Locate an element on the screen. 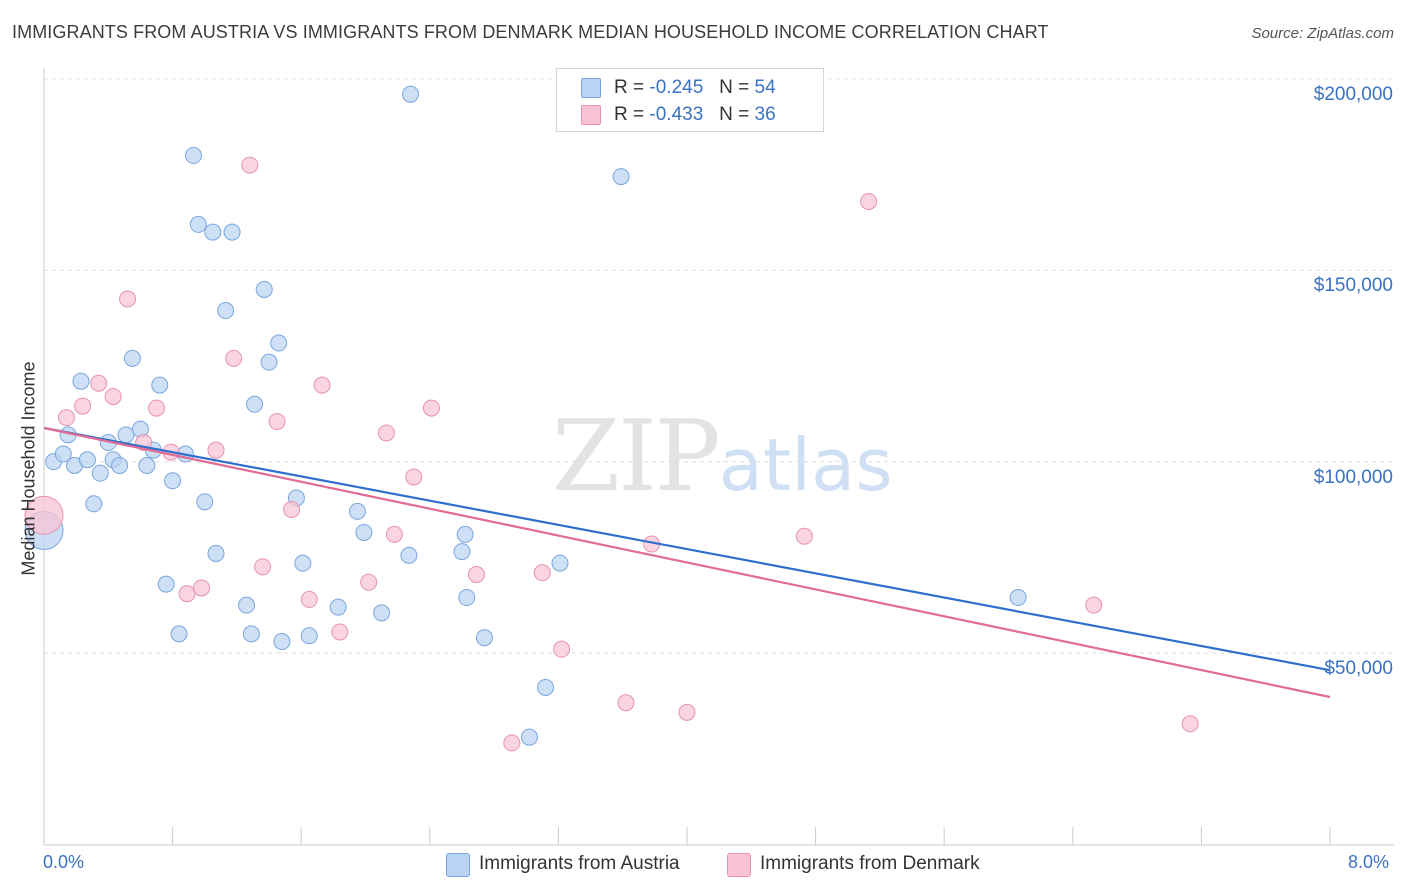 Image resolution: width=1406 pixels, height=892 pixels. denmark-r-label: R = is located at coordinates (629, 114).